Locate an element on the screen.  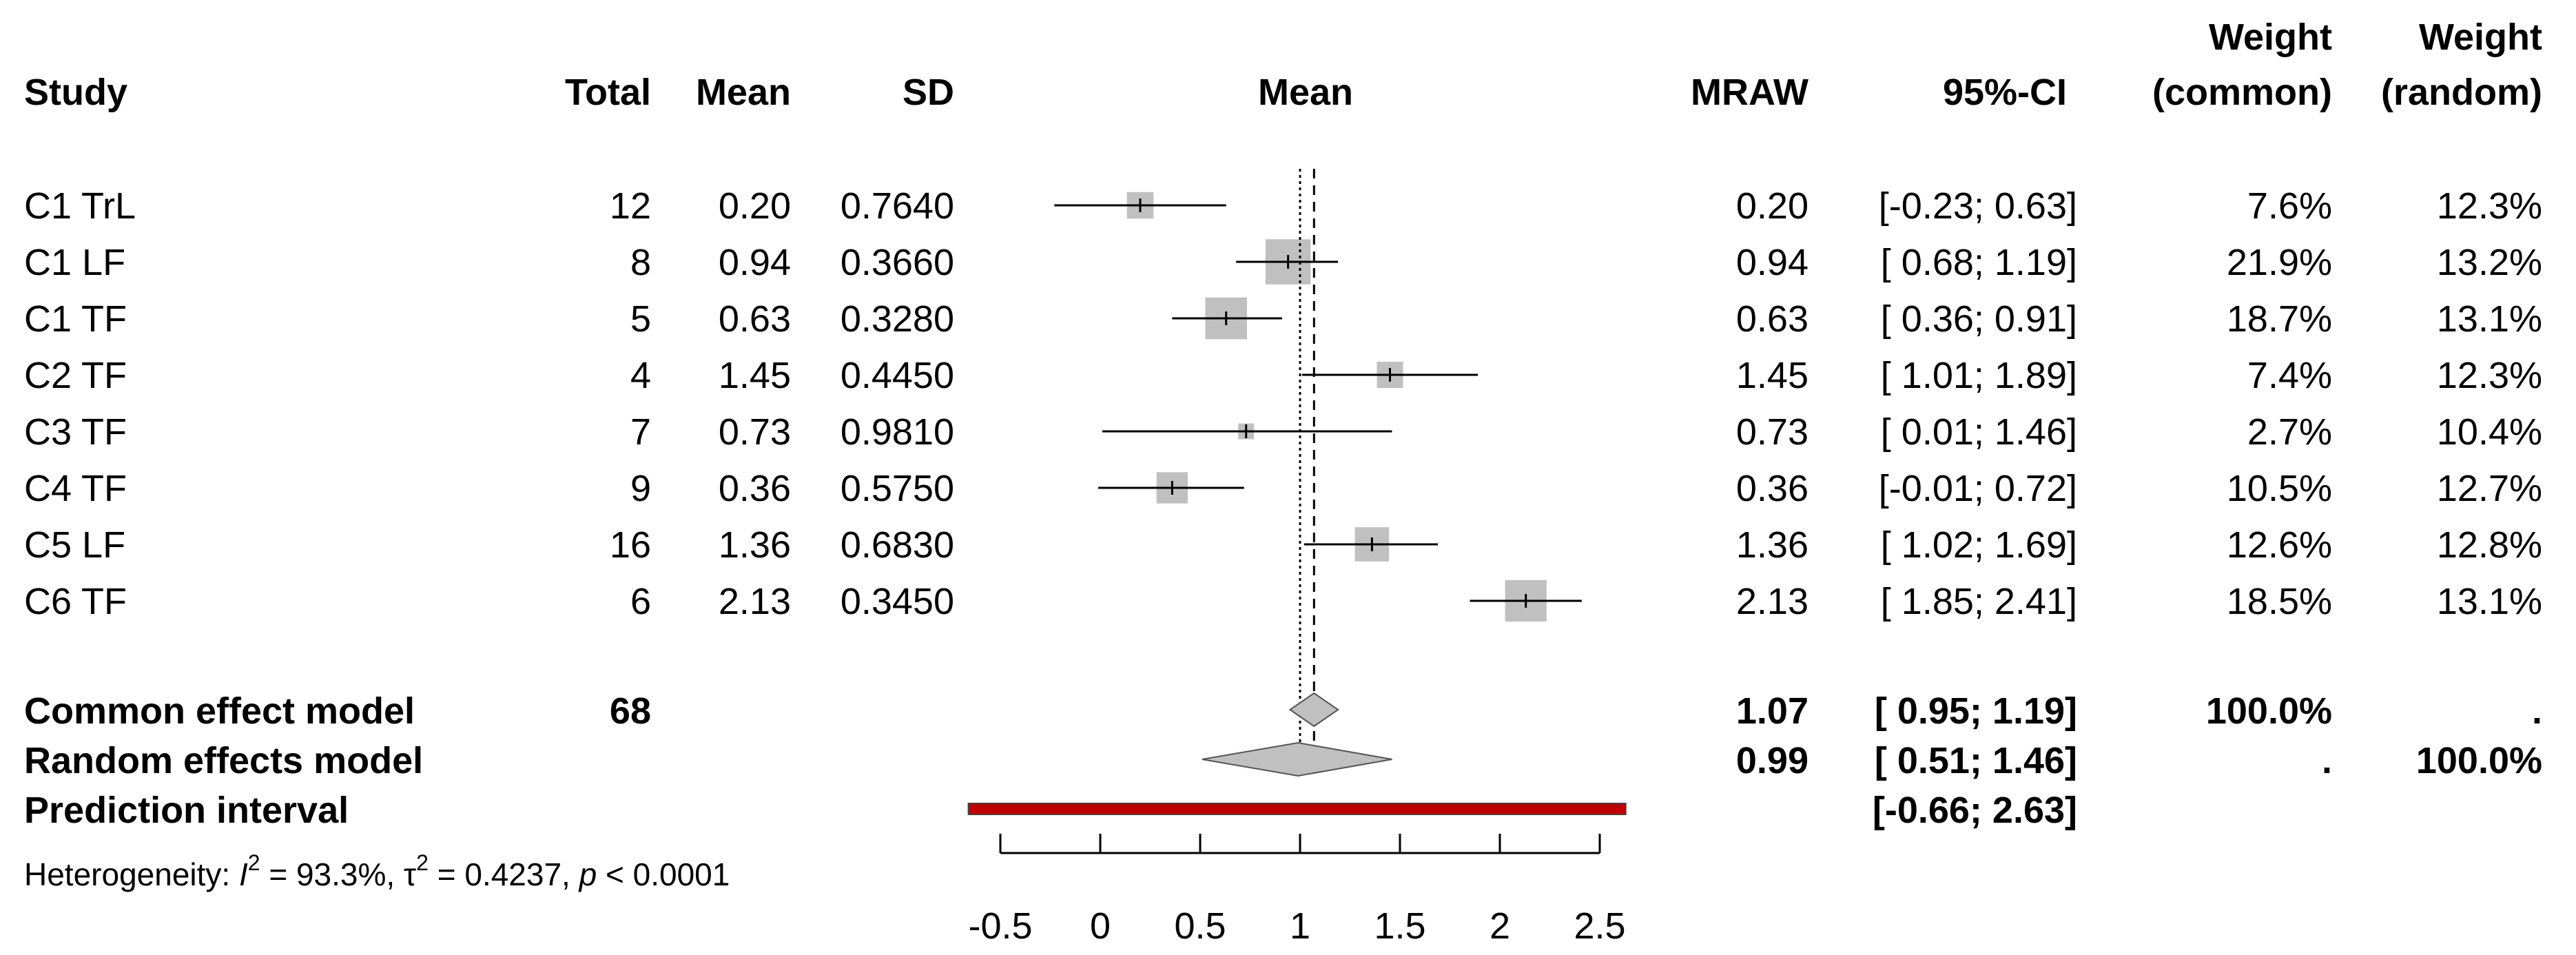
study-total: 16 is located at coordinates (630, 545).